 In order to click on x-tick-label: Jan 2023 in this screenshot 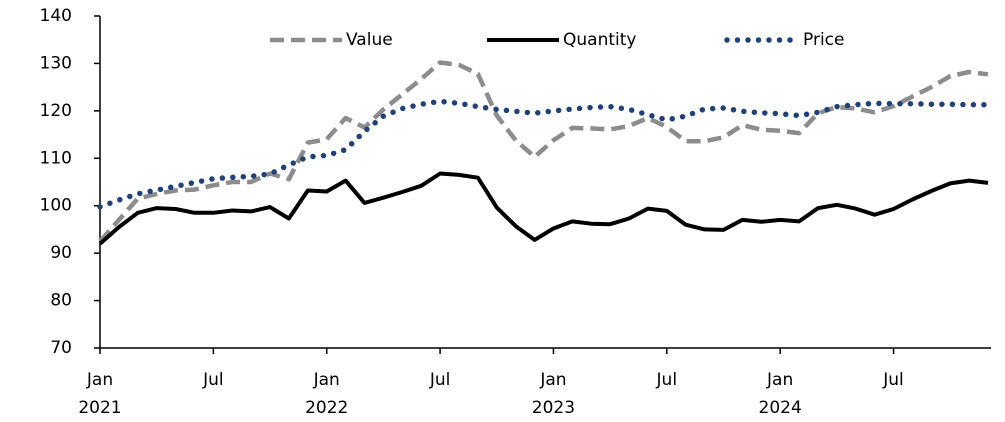, I will do `click(553, 394)`.